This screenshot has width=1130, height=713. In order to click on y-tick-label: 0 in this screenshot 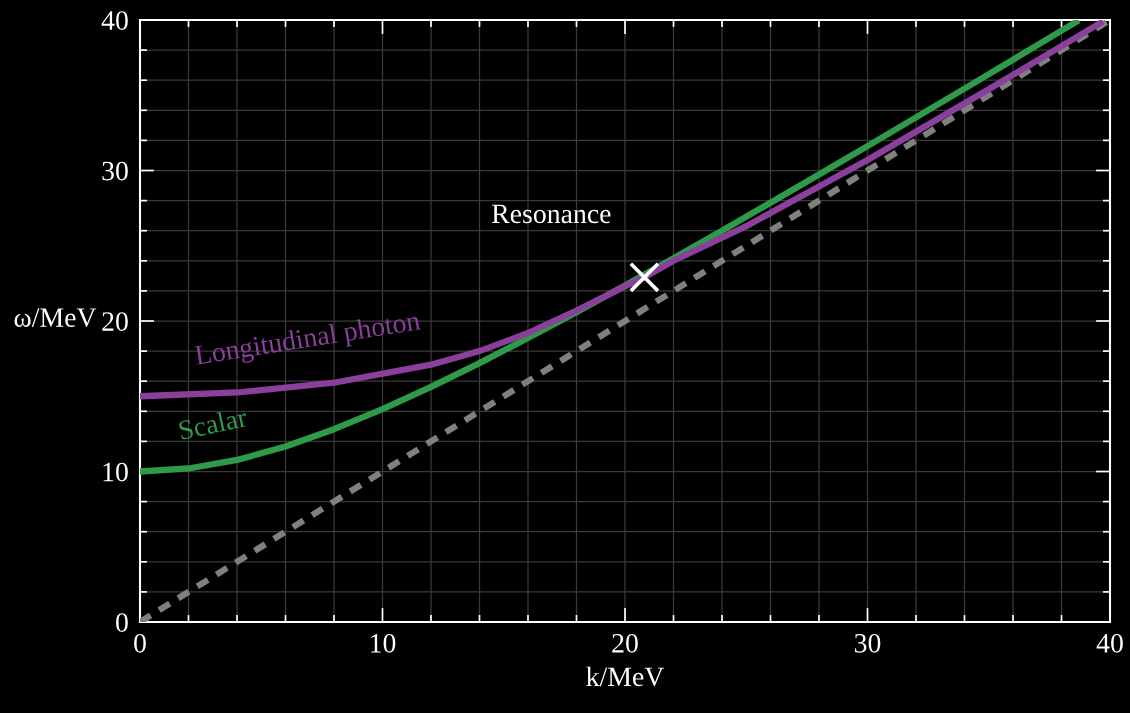, I will do `click(122, 622)`.